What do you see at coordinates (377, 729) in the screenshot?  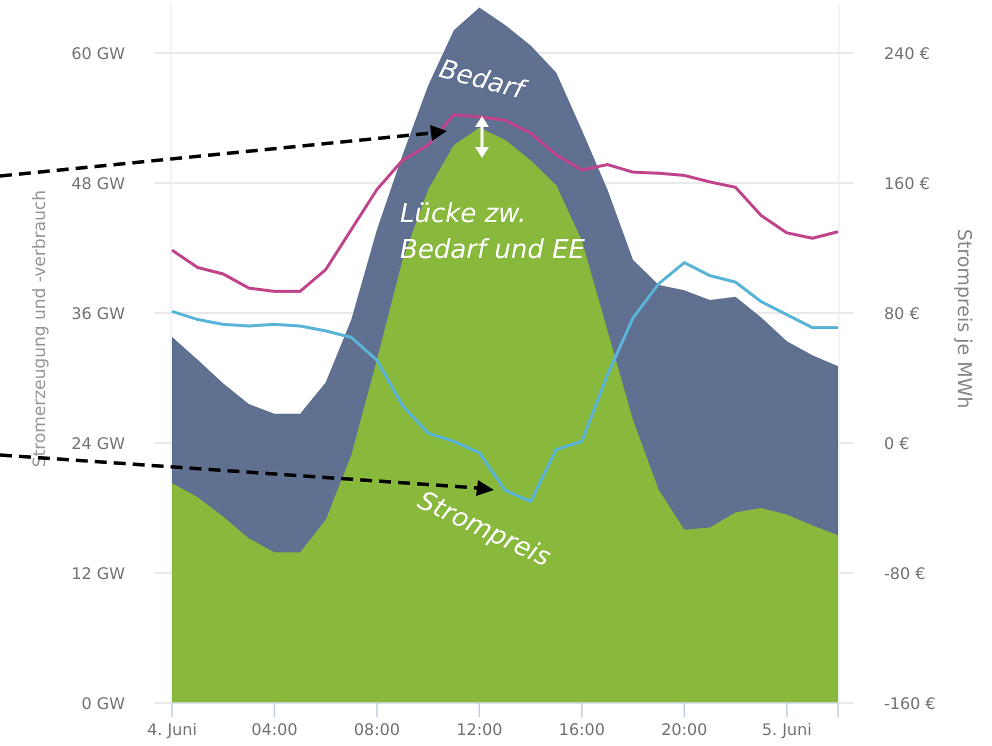 I see `x-tick-label: 08:00` at bounding box center [377, 729].